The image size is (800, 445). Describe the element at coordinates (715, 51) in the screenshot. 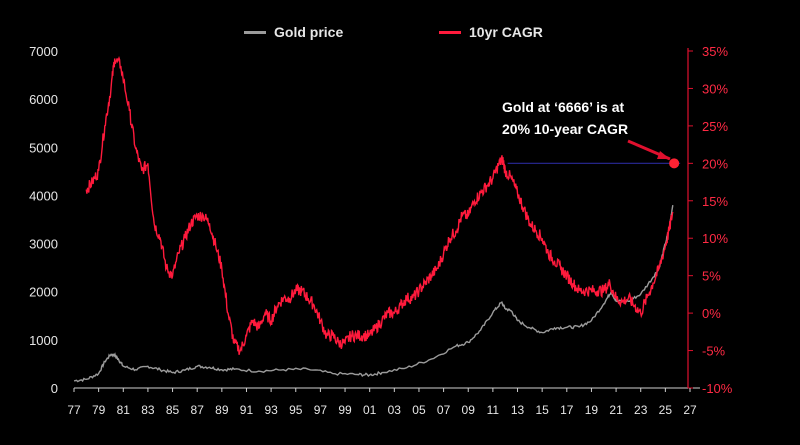

I see `right-tick-label: 35%` at that location.